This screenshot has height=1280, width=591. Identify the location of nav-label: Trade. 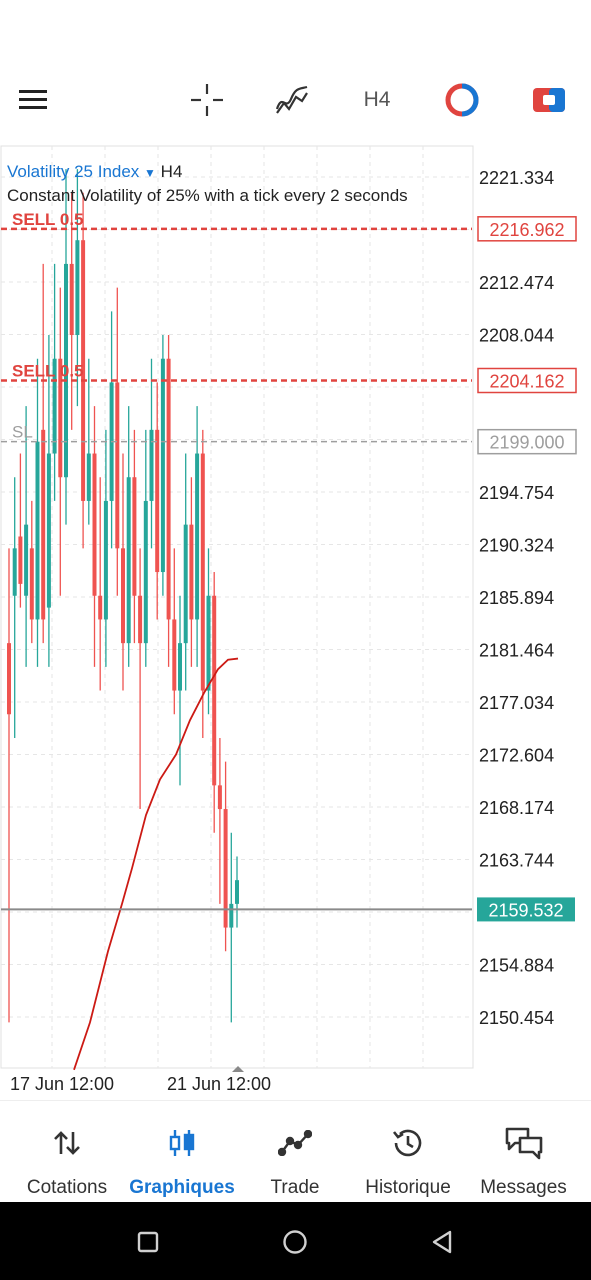
(295, 1187).